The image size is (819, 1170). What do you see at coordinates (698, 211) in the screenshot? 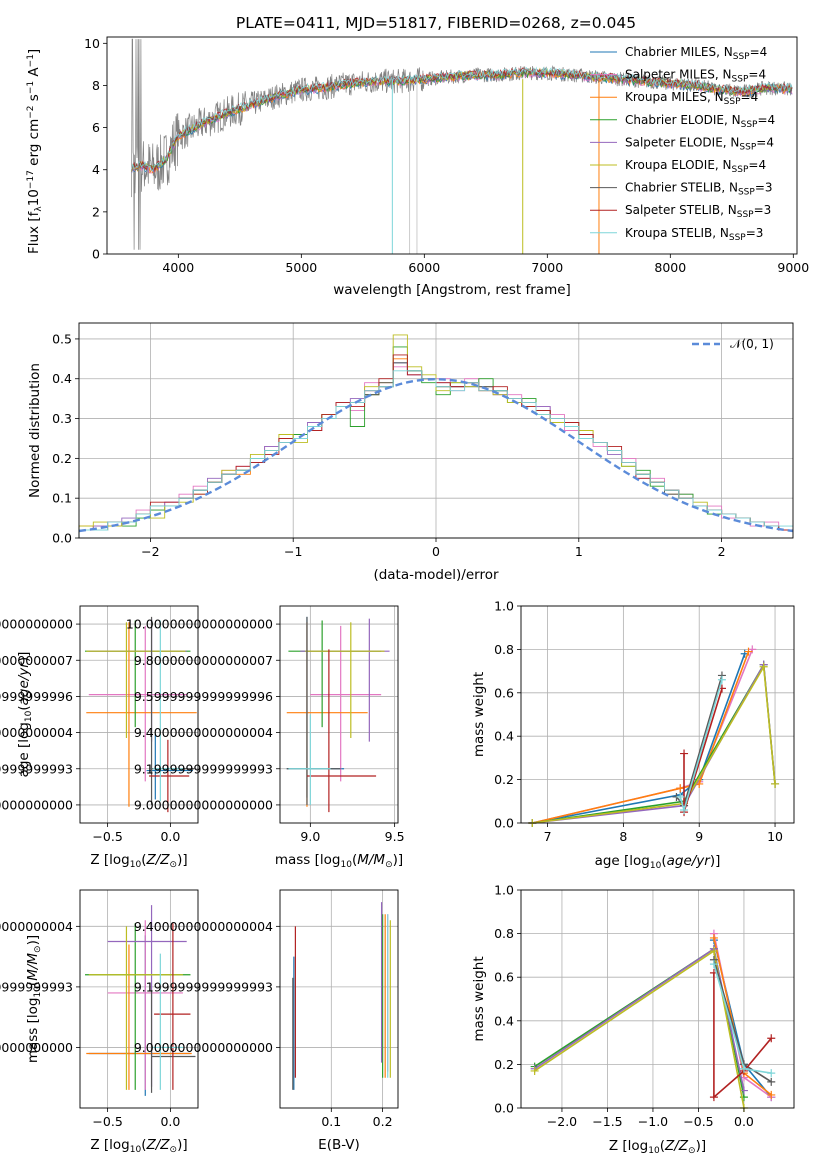
I see `legend-label: Salpeter STELIB, NSSP=3` at bounding box center [698, 211].